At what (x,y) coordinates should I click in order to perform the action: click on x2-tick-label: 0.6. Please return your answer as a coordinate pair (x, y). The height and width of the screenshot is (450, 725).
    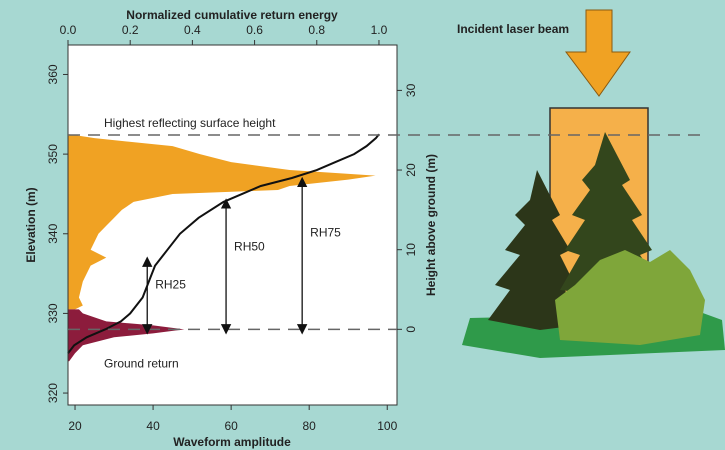
    Looking at the image, I should click on (254, 30).